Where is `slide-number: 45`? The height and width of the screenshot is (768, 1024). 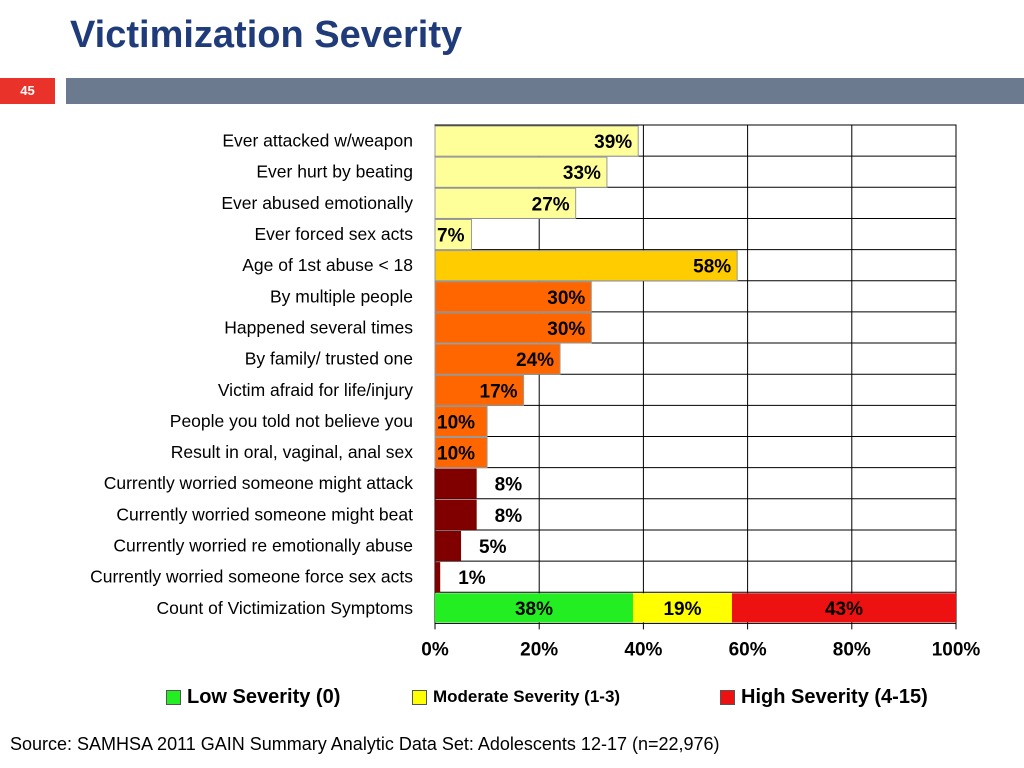
slide-number: 45 is located at coordinates (27, 90).